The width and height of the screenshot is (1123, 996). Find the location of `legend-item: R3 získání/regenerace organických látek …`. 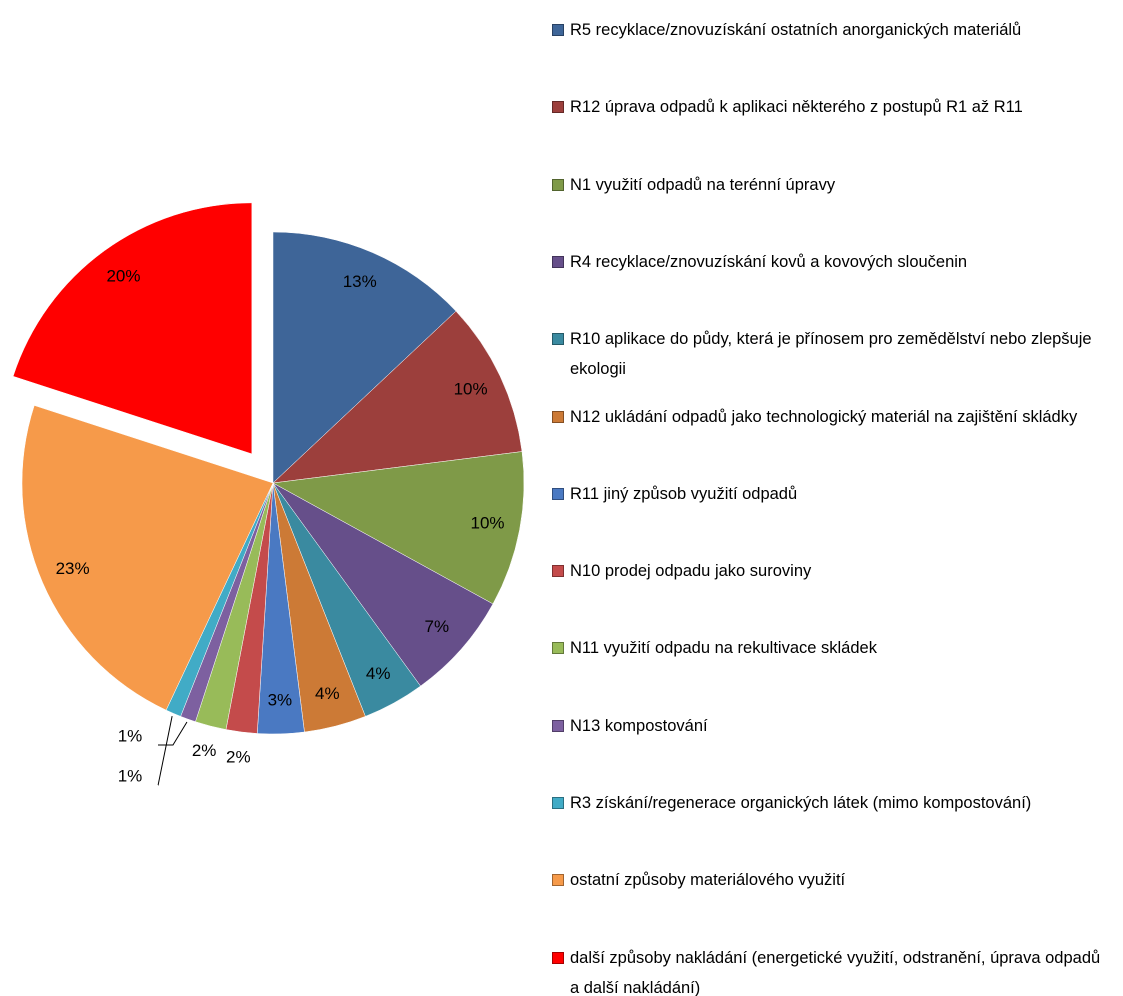

legend-item: R3 získání/regenerace organických látek … is located at coordinates (832, 803).